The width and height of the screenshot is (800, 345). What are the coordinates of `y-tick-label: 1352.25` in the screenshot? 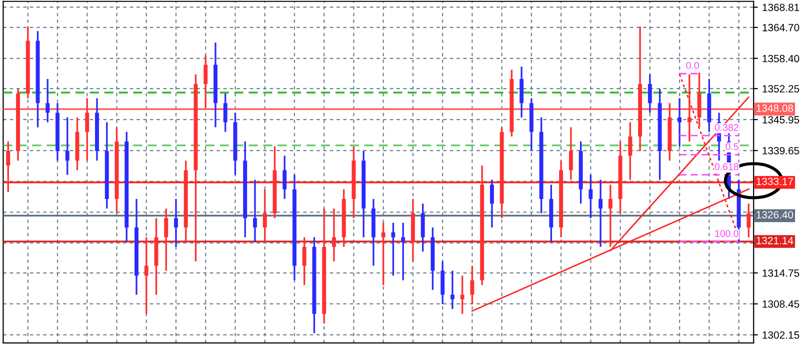 It's located at (781, 88).